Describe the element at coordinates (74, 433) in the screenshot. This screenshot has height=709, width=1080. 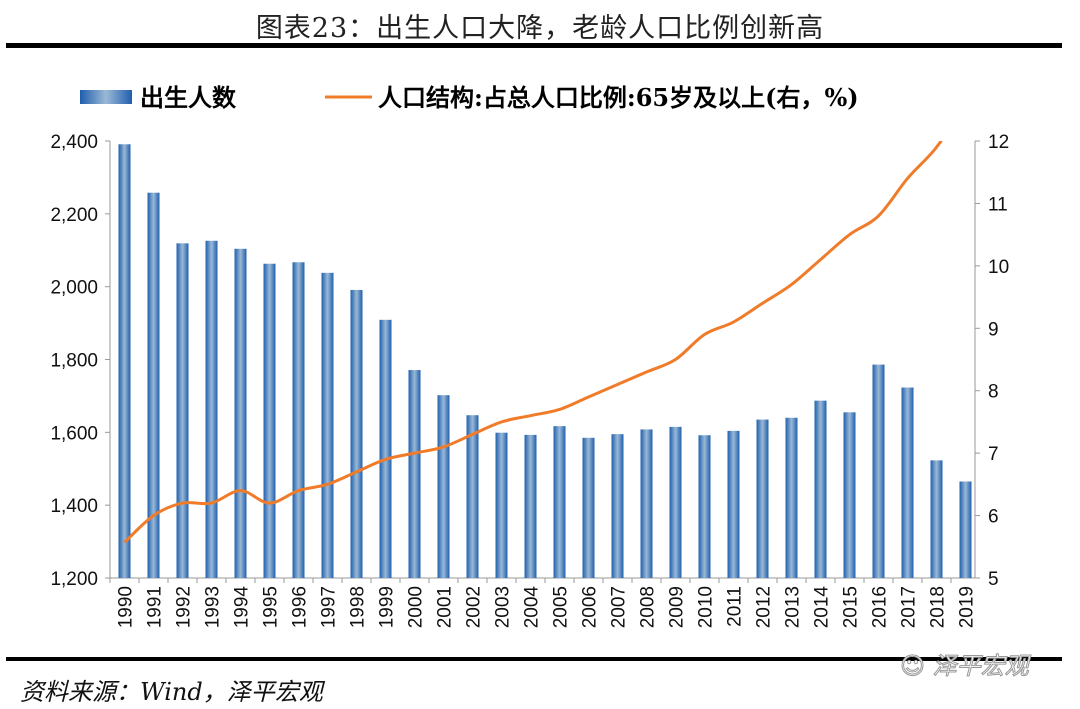
I see `left-tick-label: 1,600` at that location.